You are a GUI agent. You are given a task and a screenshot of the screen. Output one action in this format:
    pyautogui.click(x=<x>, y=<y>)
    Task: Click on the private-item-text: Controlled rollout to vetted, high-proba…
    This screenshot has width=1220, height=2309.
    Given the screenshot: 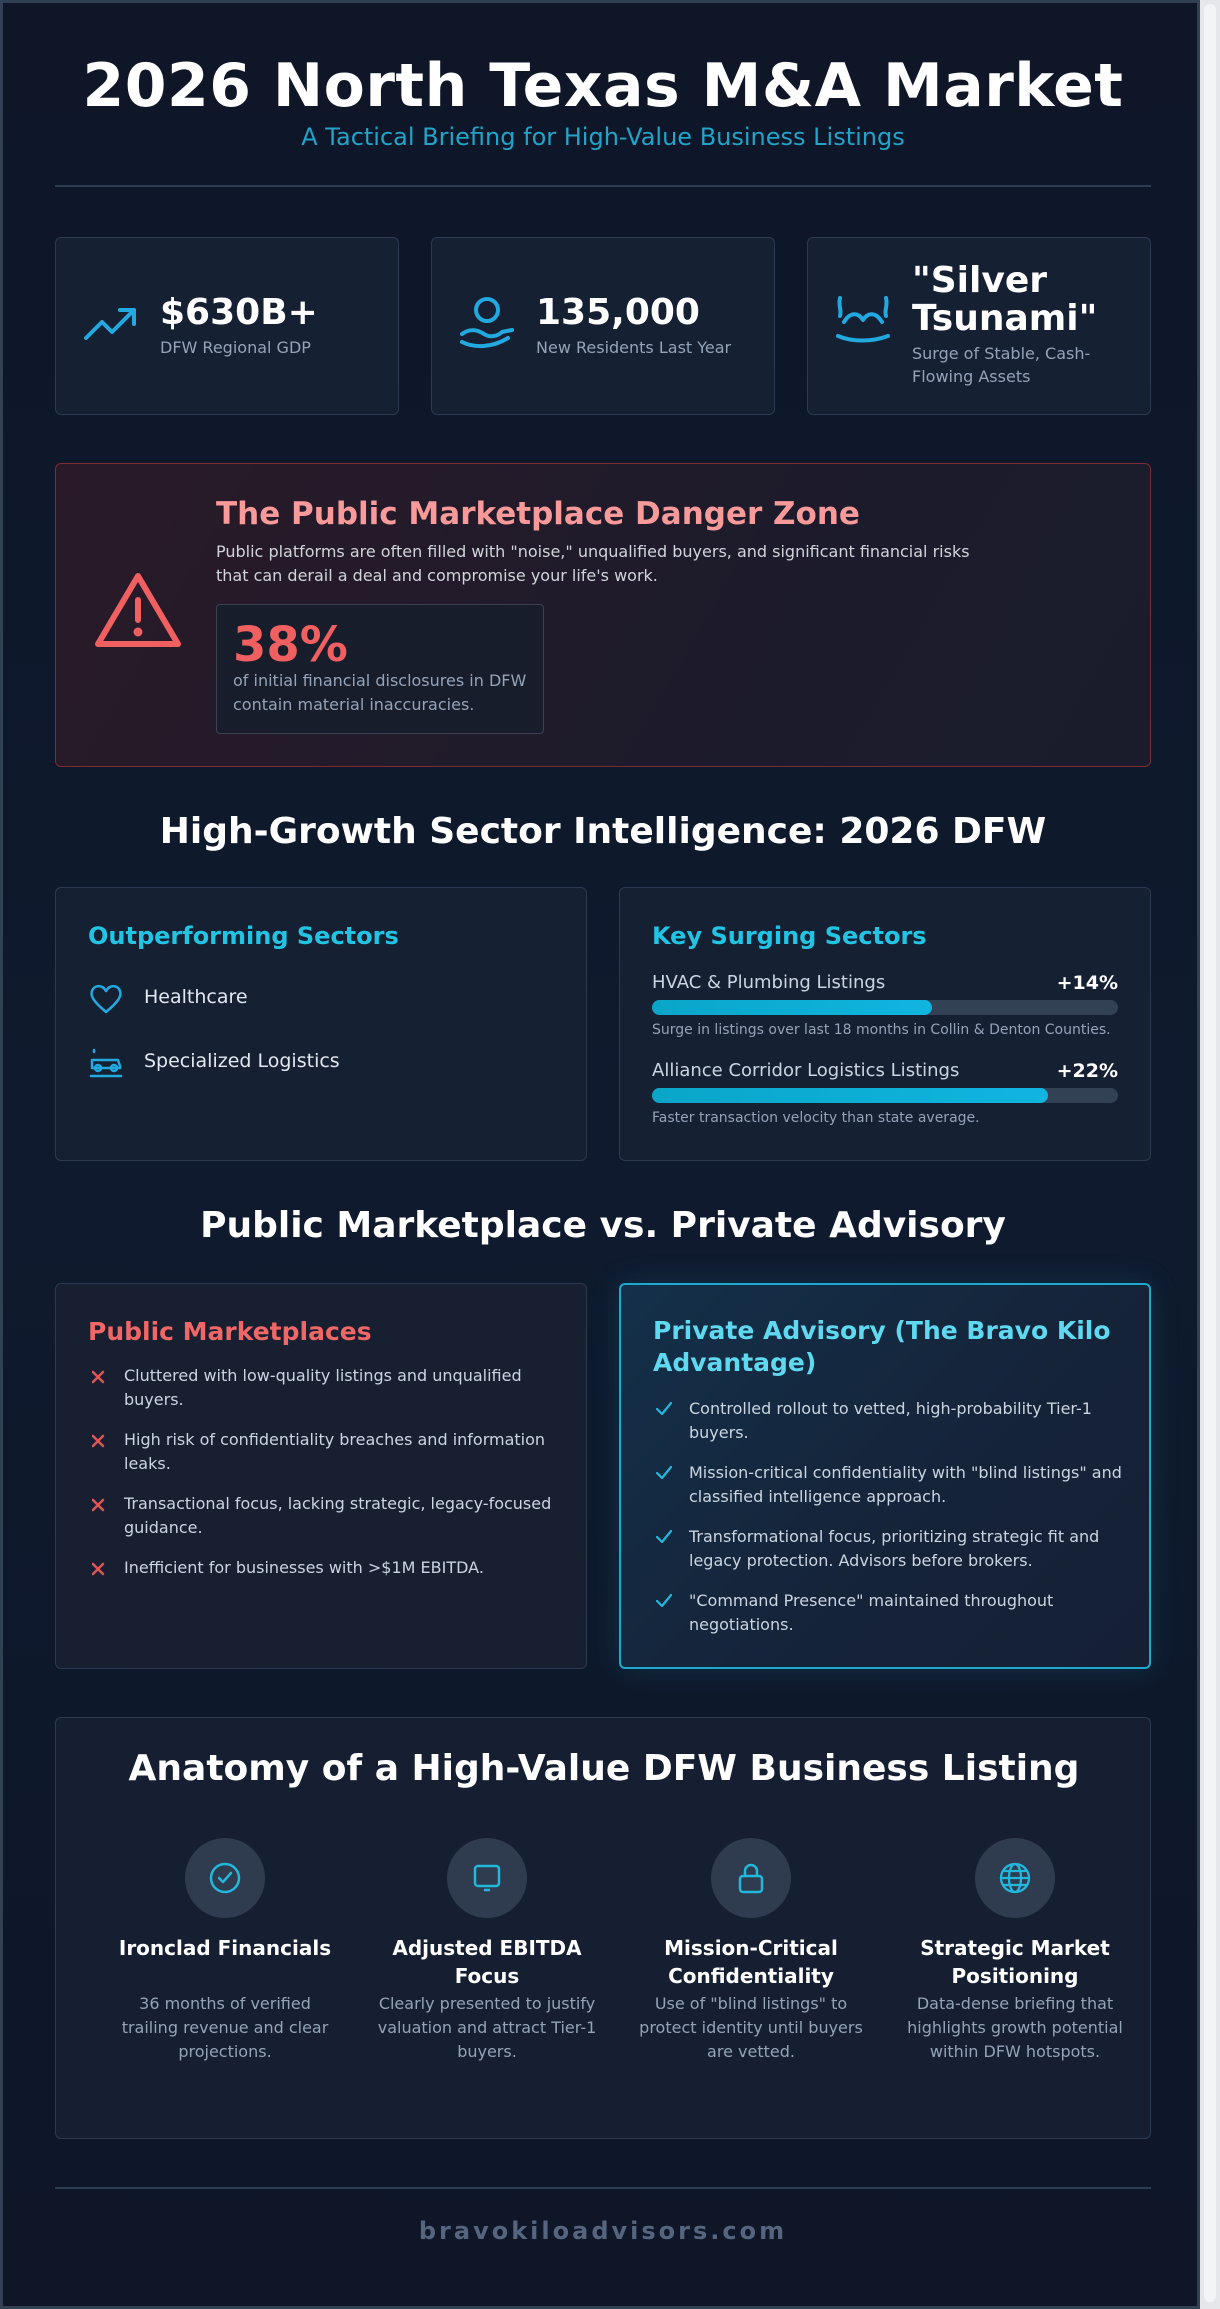 What is the action you would take?
    pyautogui.click(x=890, y=1420)
    